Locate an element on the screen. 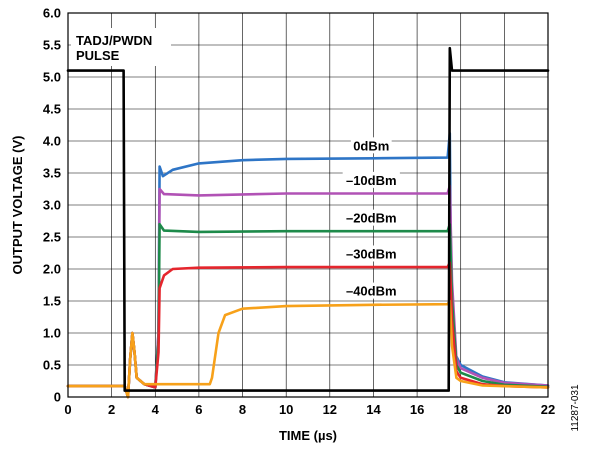 The height and width of the screenshot is (452, 596). series-label: –30dBm is located at coordinates (371, 253).